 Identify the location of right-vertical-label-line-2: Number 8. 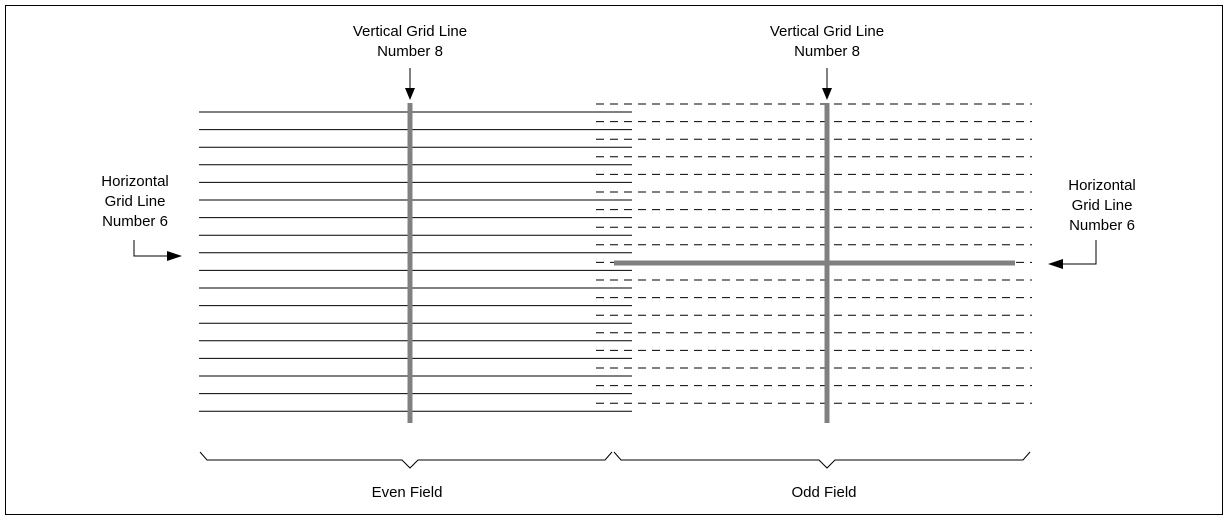
(827, 51).